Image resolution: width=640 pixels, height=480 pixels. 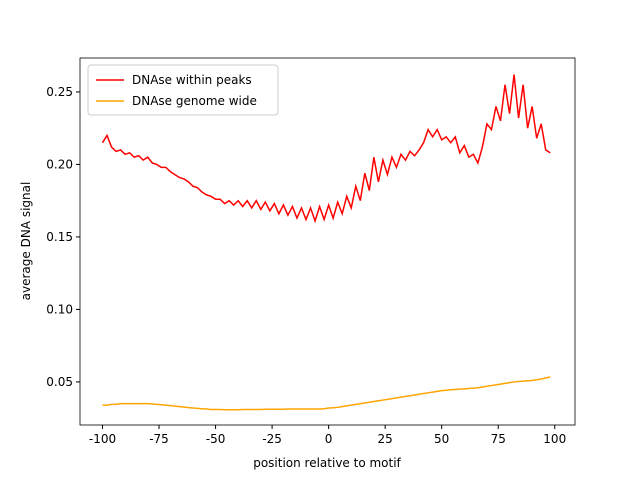 I want to click on y-tick-label: 0.20, so click(x=59, y=164).